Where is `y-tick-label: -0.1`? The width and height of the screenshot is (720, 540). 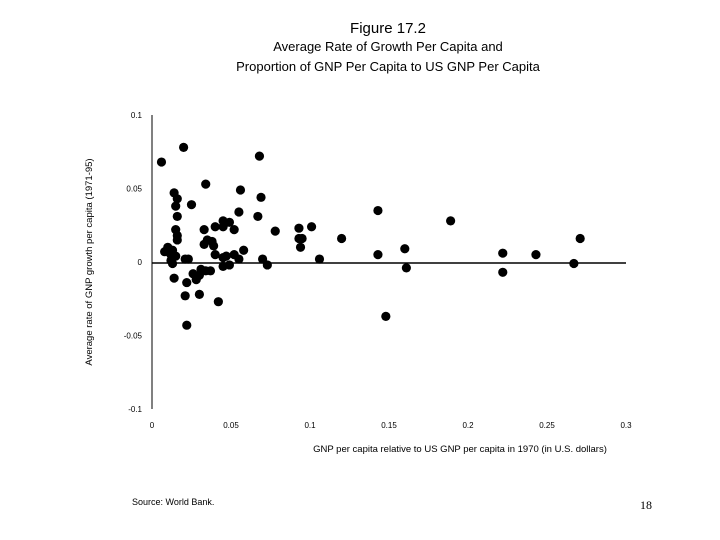 y-tick-label: -0.1 is located at coordinates (135, 409).